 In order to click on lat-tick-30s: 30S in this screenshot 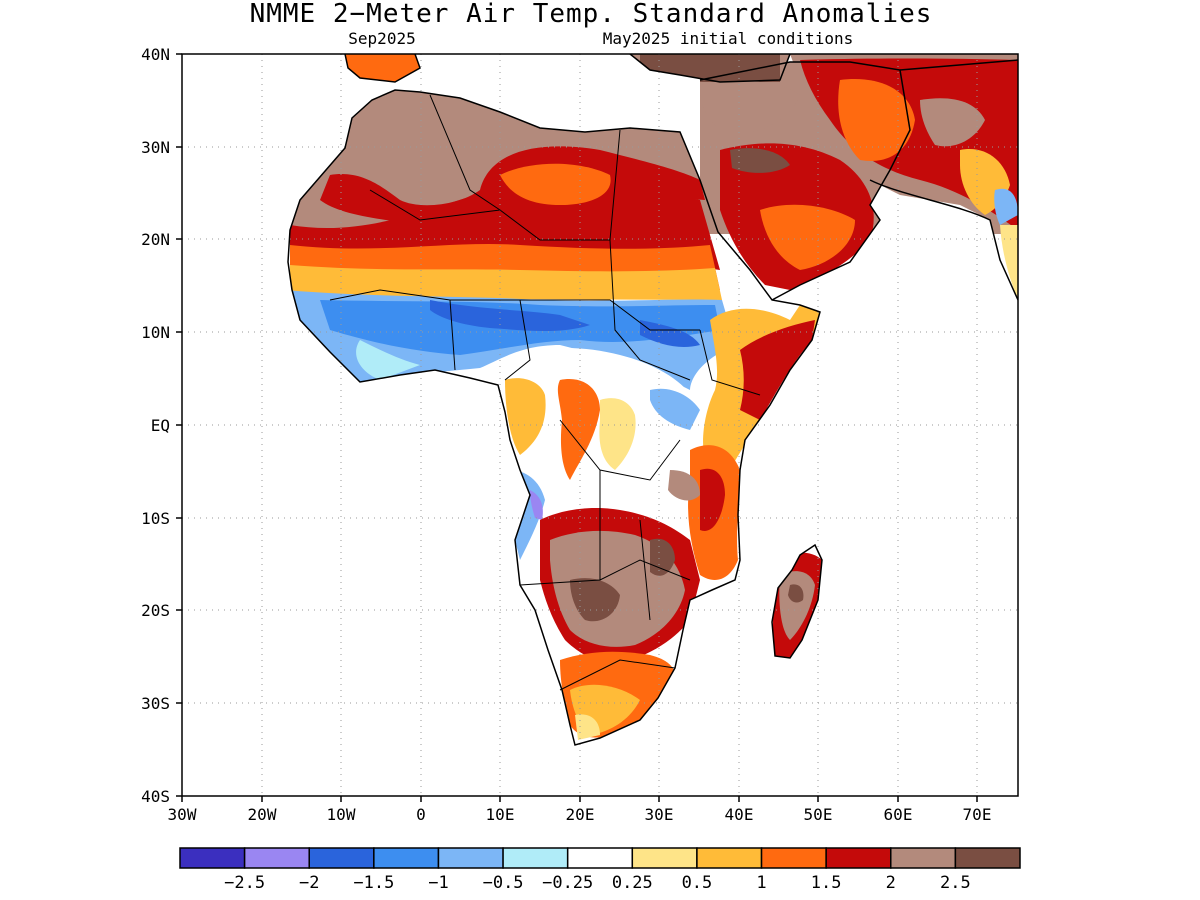, I will do `click(155, 703)`.